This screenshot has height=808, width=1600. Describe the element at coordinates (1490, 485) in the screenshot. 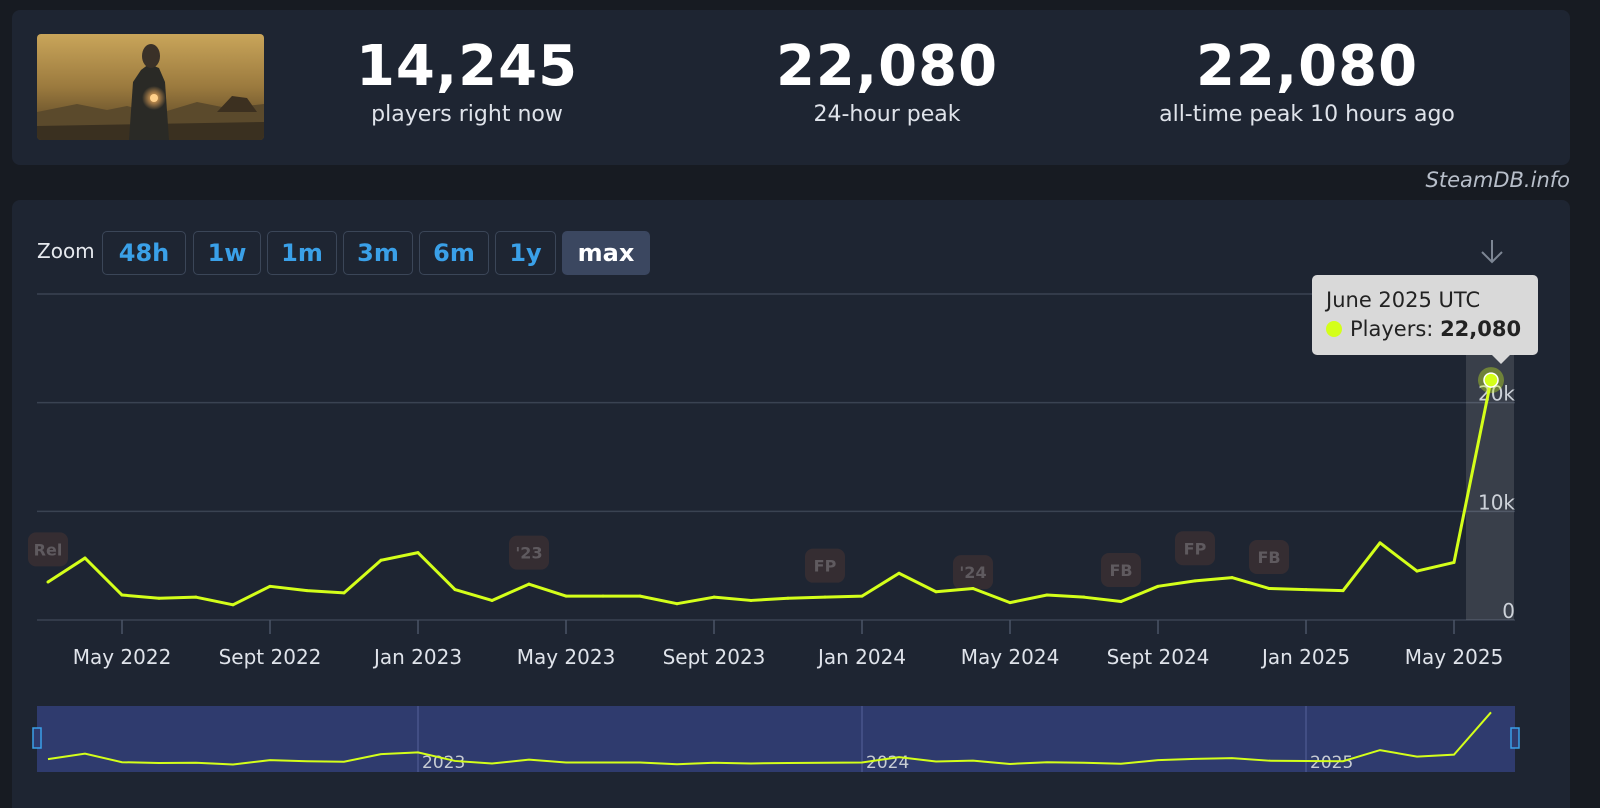

I see `hover-column` at that location.